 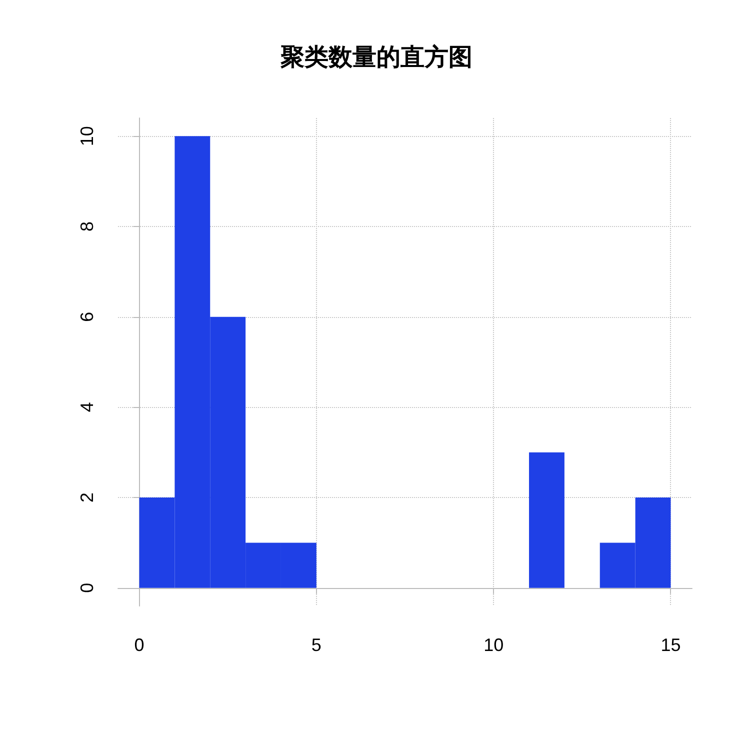 What do you see at coordinates (139, 645) in the screenshot?
I see `x-tick-label: 0` at bounding box center [139, 645].